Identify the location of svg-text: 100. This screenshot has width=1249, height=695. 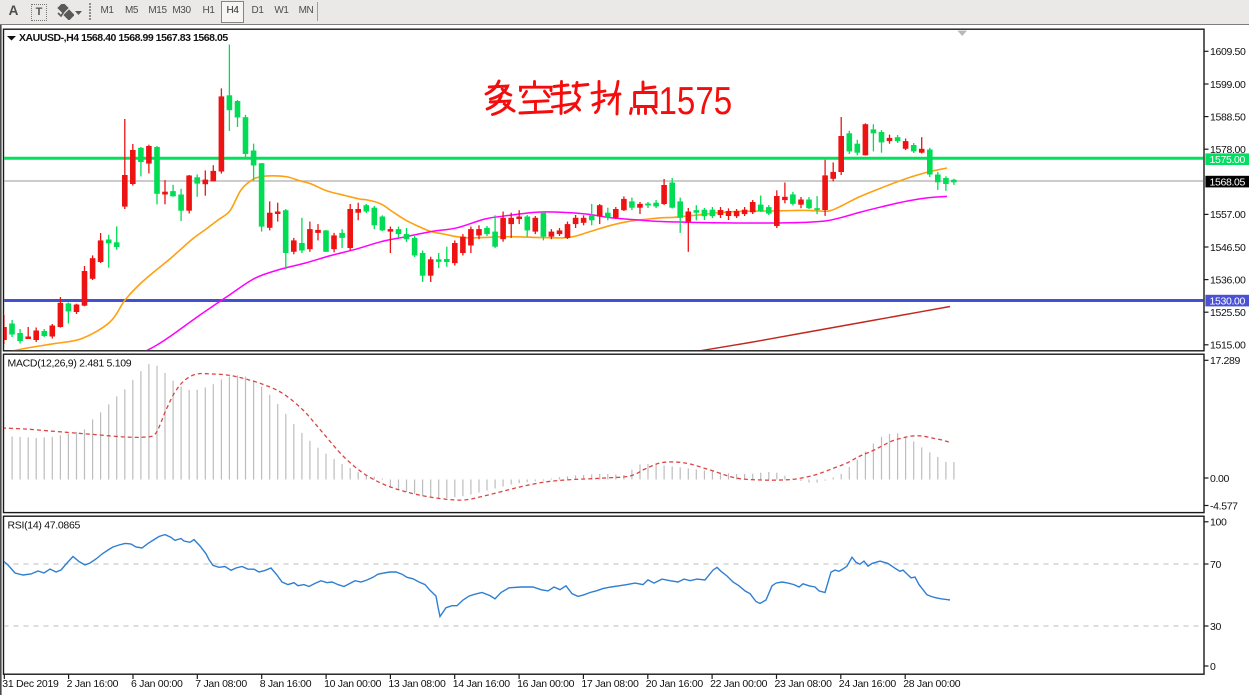
(1218, 523).